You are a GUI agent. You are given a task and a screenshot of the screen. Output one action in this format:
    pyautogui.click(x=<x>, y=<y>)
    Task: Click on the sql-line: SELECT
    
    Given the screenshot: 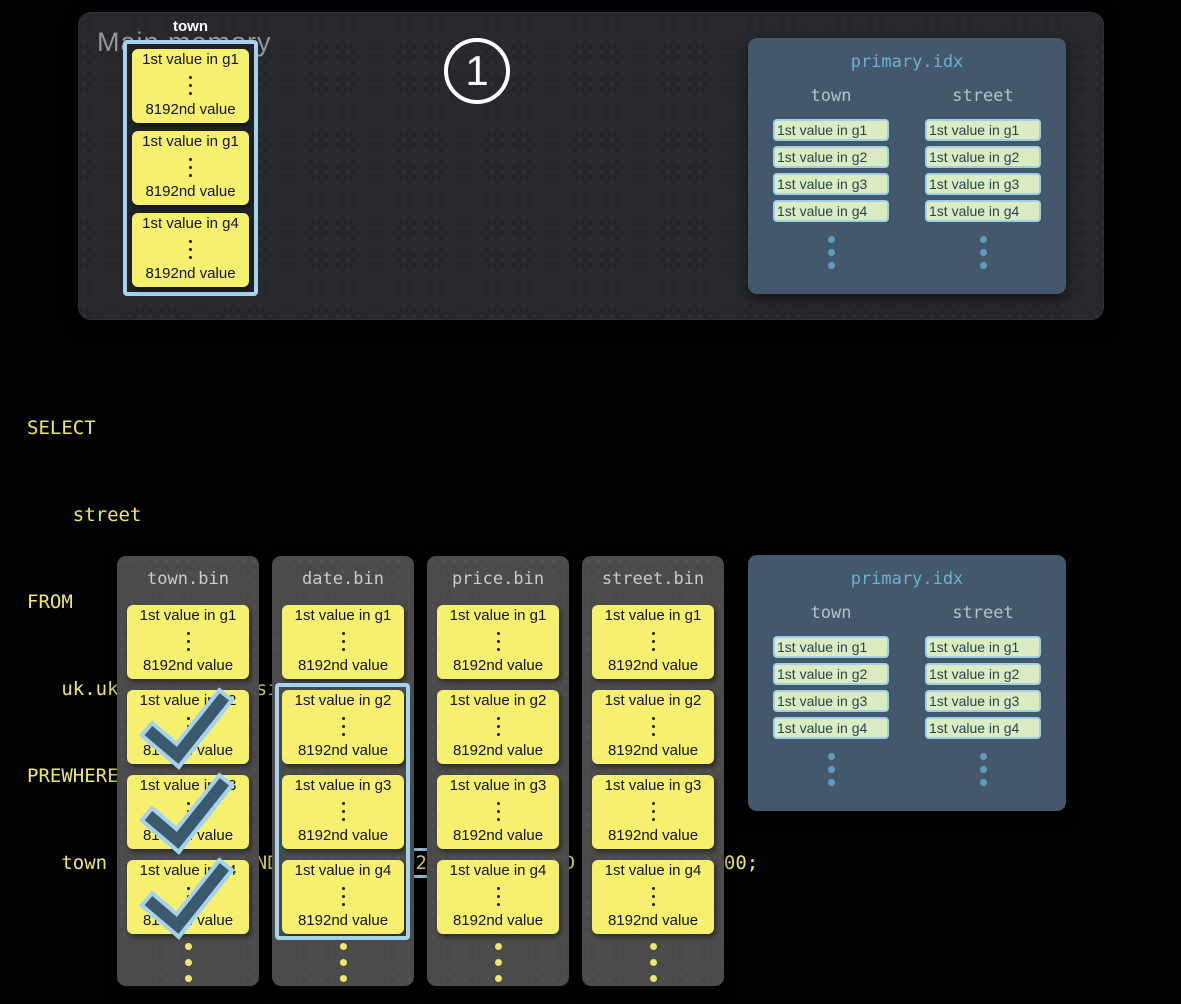 What is the action you would take?
    pyautogui.click(x=61, y=428)
    